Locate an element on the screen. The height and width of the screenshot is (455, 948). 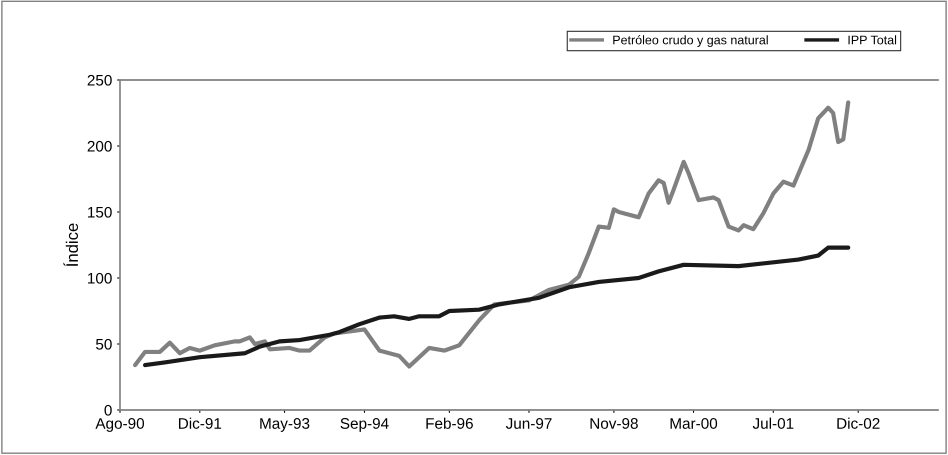
y-tick-label: 50 is located at coordinates (104, 344).